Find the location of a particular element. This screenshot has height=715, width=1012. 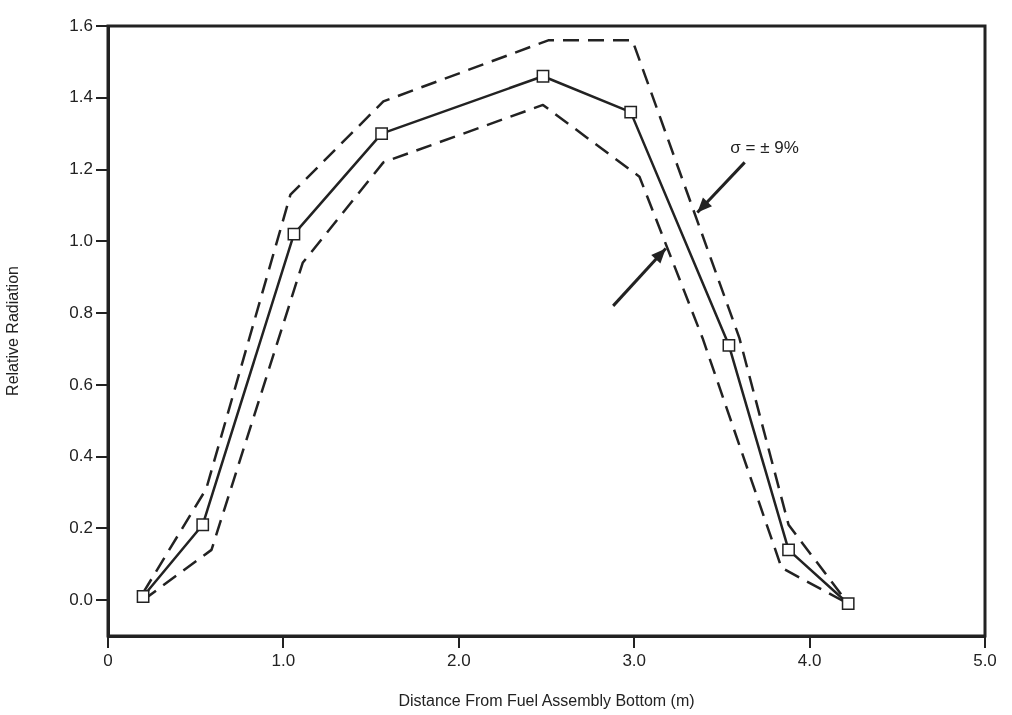

y-axis-title: Relative Radiation is located at coordinates (13, 331).